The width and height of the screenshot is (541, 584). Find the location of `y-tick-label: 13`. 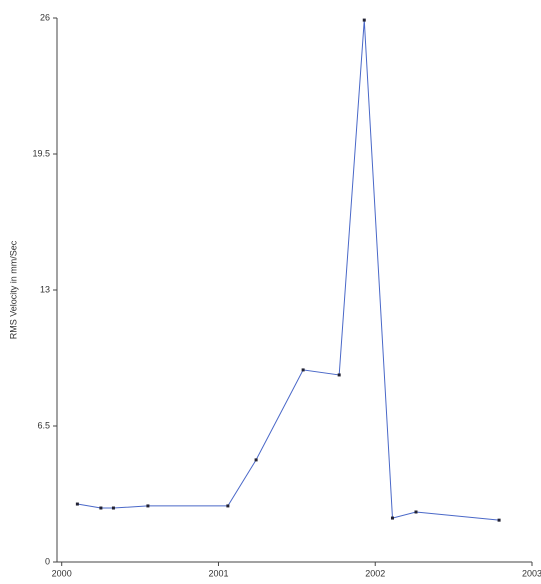

y-tick-label: 13 is located at coordinates (45, 289).